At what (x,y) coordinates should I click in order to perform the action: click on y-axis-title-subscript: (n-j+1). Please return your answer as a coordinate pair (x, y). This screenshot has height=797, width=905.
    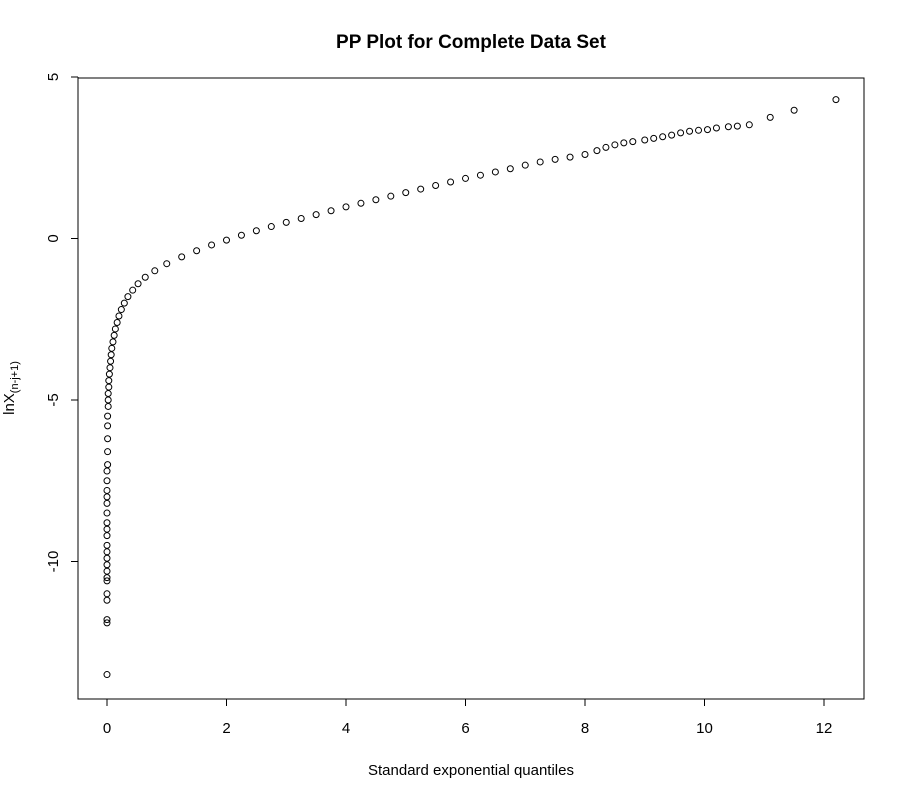
    Looking at the image, I should click on (15, 377).